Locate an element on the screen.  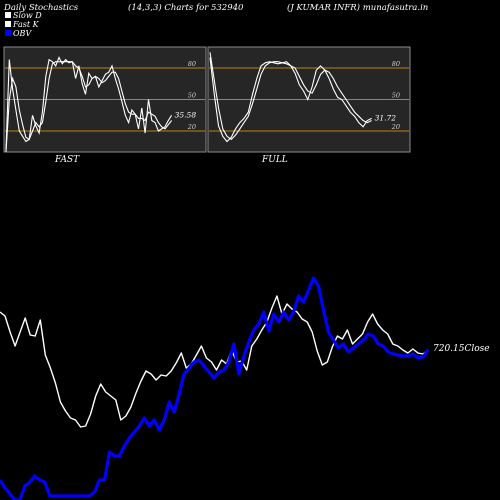
fast-stochastics-panel: 80 50 20 35.58 FAST is located at coordinates (105, 105).